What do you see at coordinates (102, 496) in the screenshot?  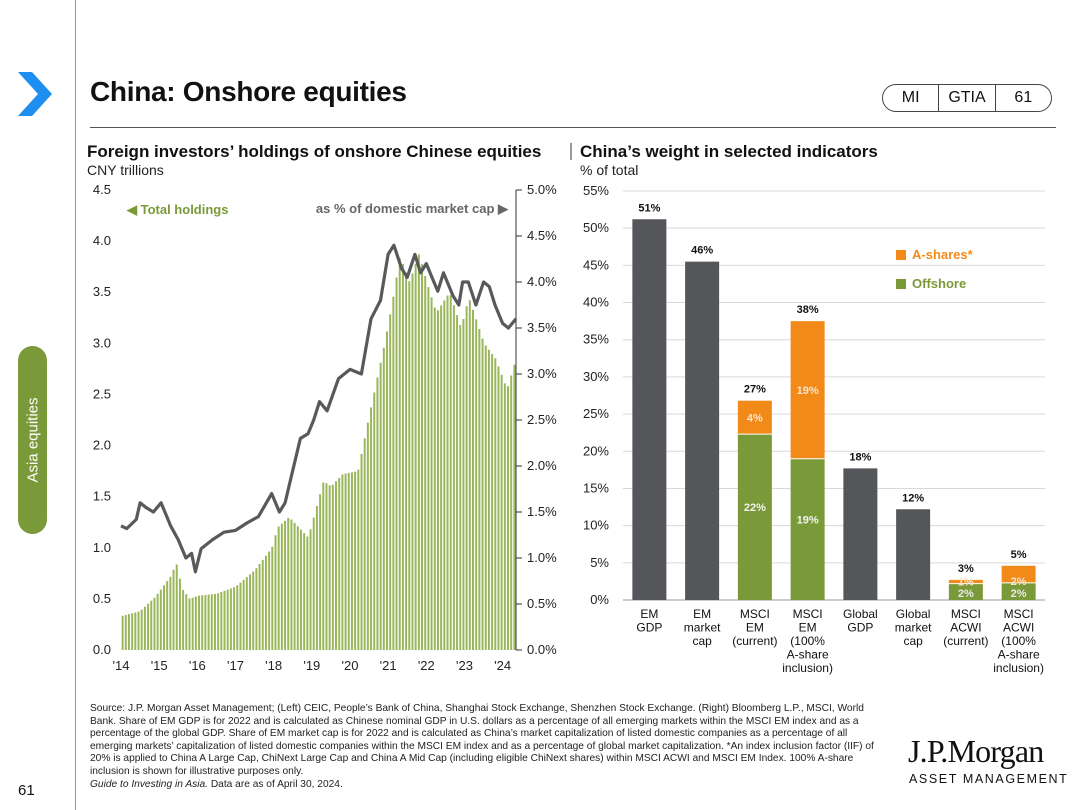 I see `left-y-tick: 1.5` at bounding box center [102, 496].